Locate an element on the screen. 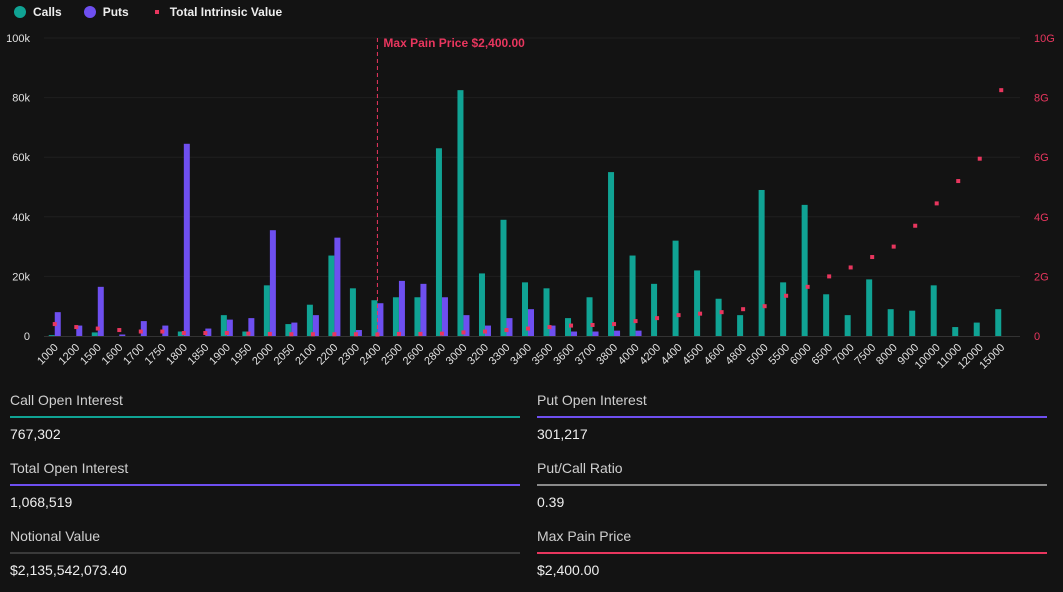 This screenshot has width=1063, height=592. stat-value: 767,302 is located at coordinates (35, 434).